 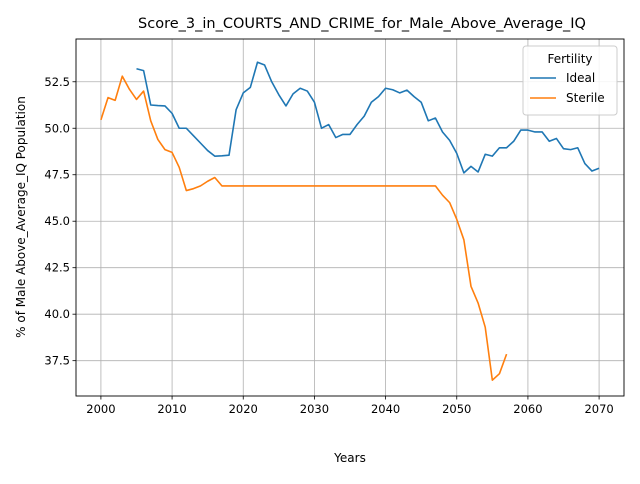 I want to click on x-tick-label: 2010, so click(x=171, y=409).